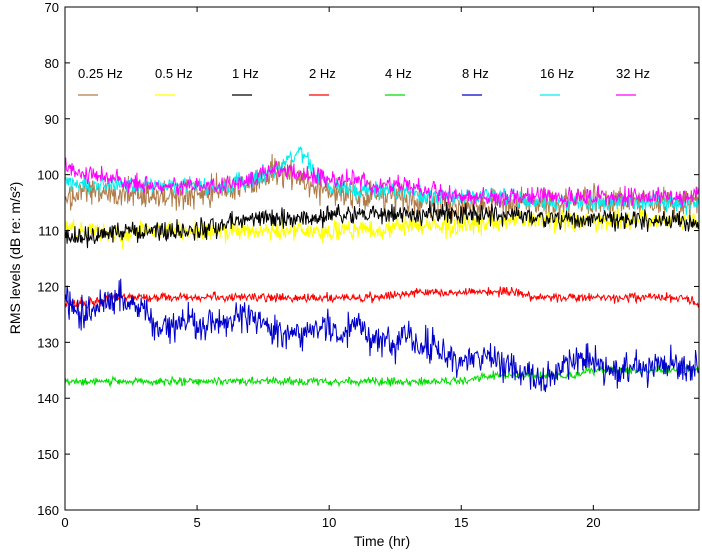  What do you see at coordinates (382, 224) in the screenshot?
I see `series-line-1-hz` at bounding box center [382, 224].